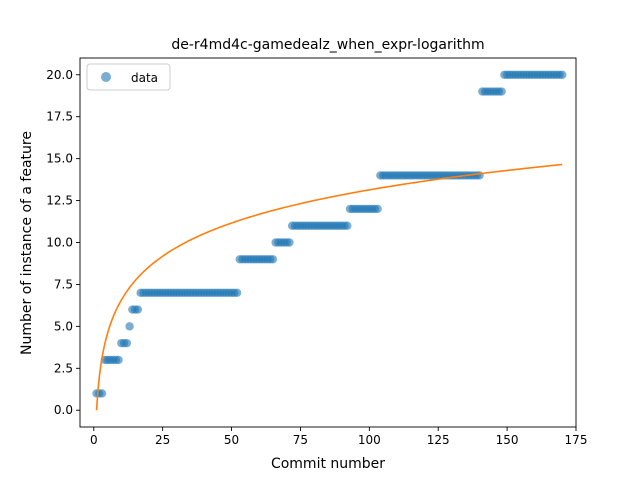 This screenshot has width=640, height=480. Describe the element at coordinates (63, 368) in the screenshot. I see `y-tick-label: 2.5` at that location.